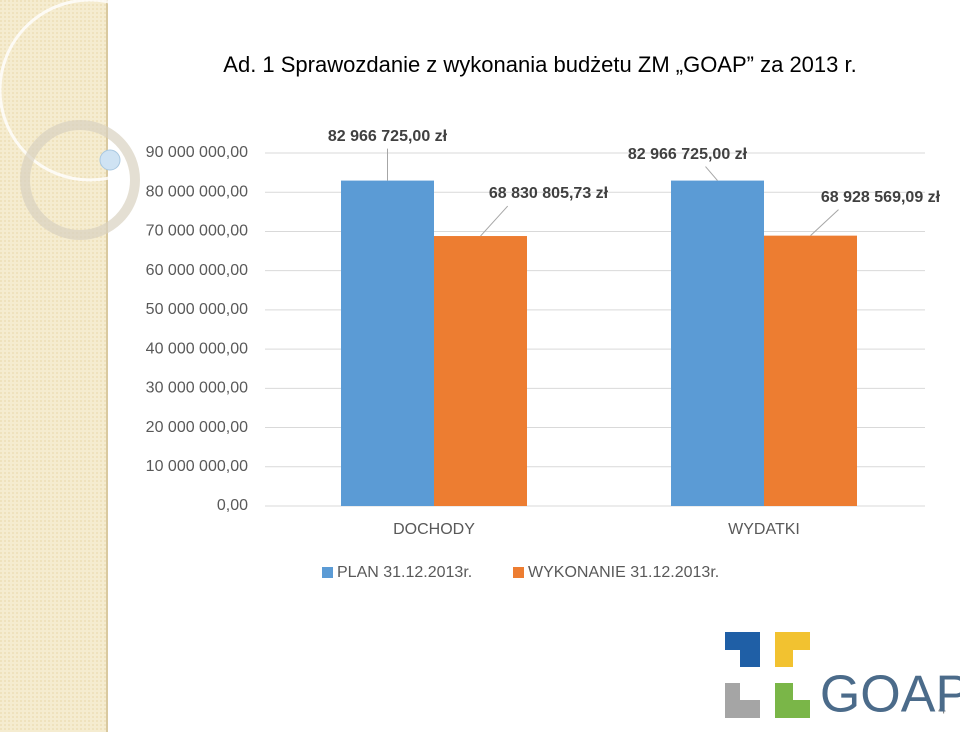 Image resolution: width=960 pixels, height=732 pixels. Describe the element at coordinates (197, 348) in the screenshot. I see `y-tick-label: 40 000 000,00` at that location.